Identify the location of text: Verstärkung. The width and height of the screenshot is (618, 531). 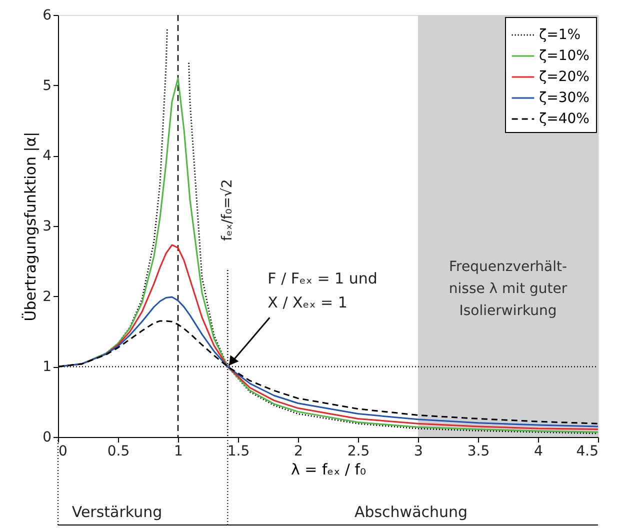
(117, 512).